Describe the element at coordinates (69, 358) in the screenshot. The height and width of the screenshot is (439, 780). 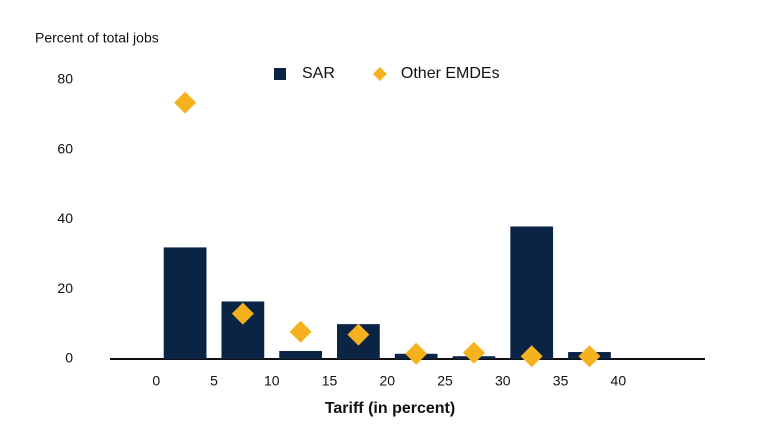
I see `y-tick-label: 0` at that location.